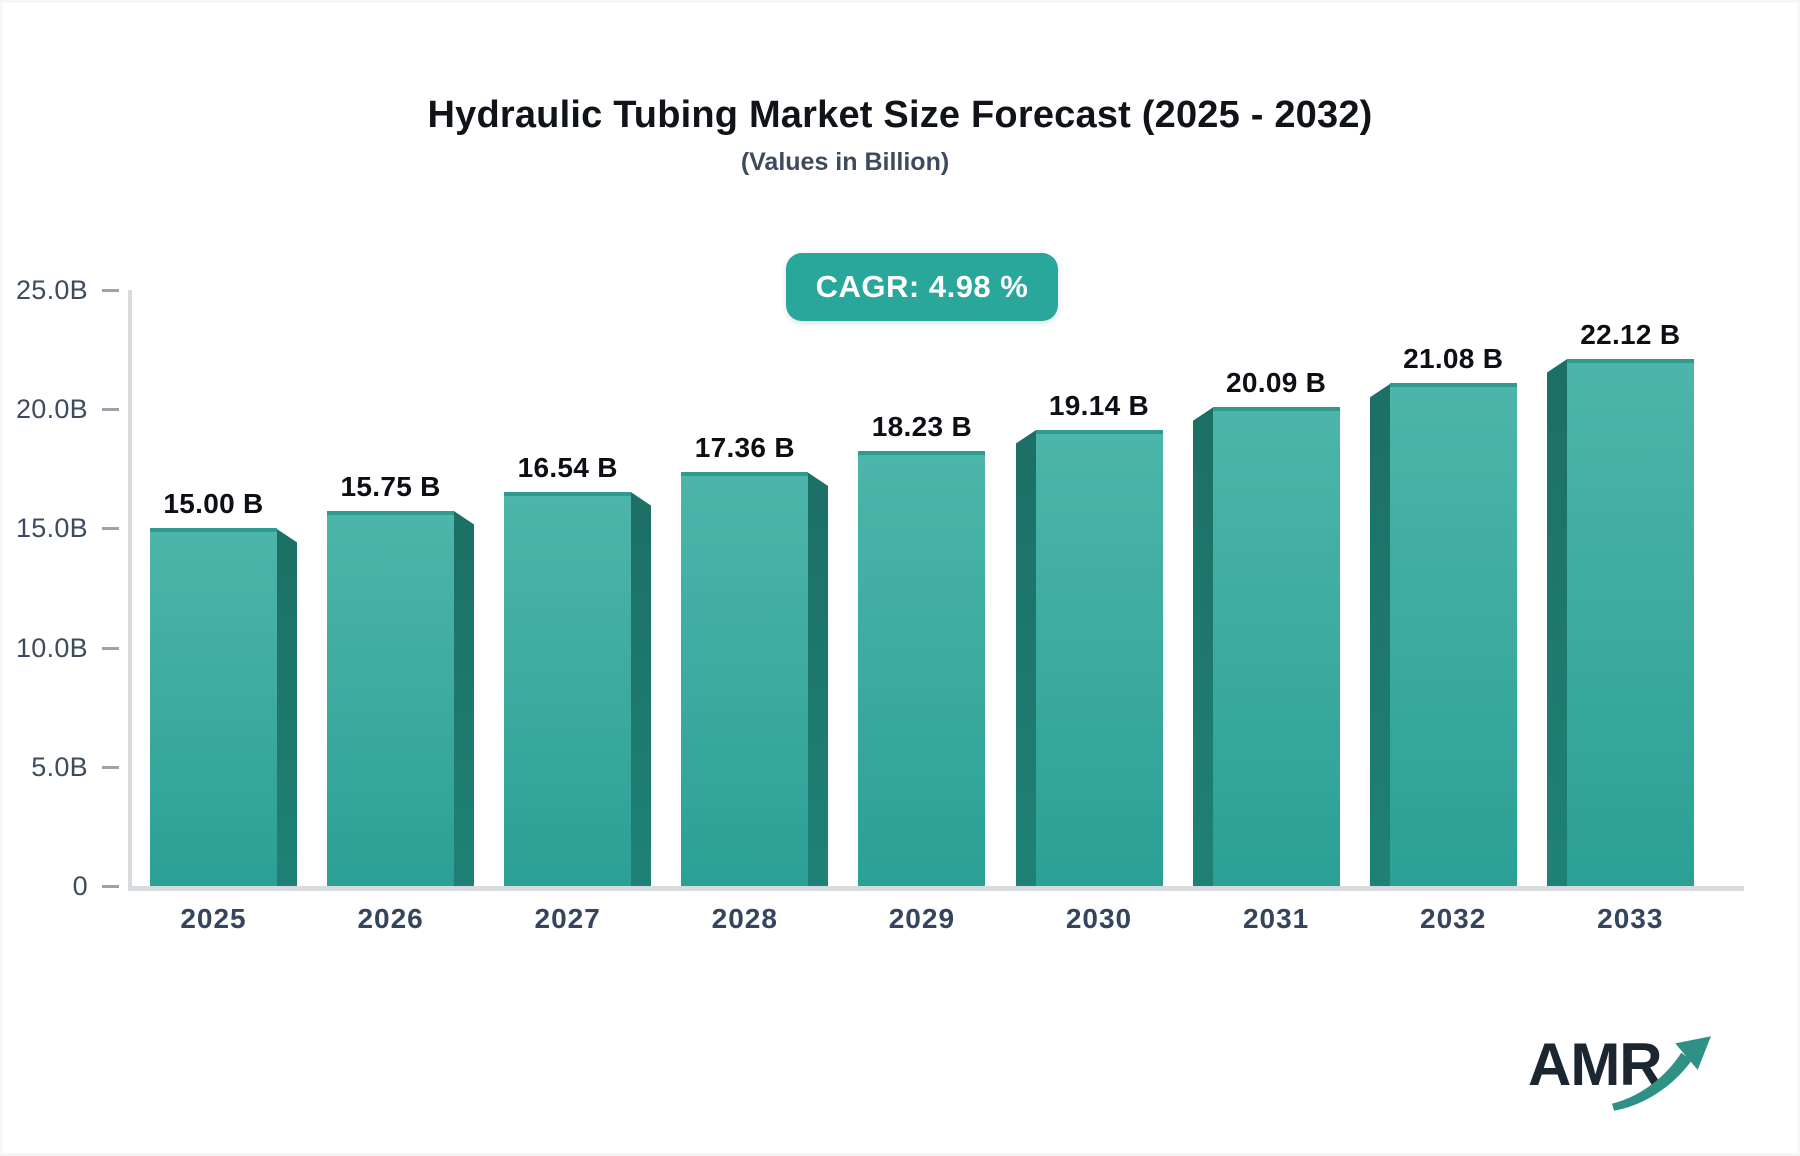  I want to click on y-tick-label: 10.0B, so click(51, 647).